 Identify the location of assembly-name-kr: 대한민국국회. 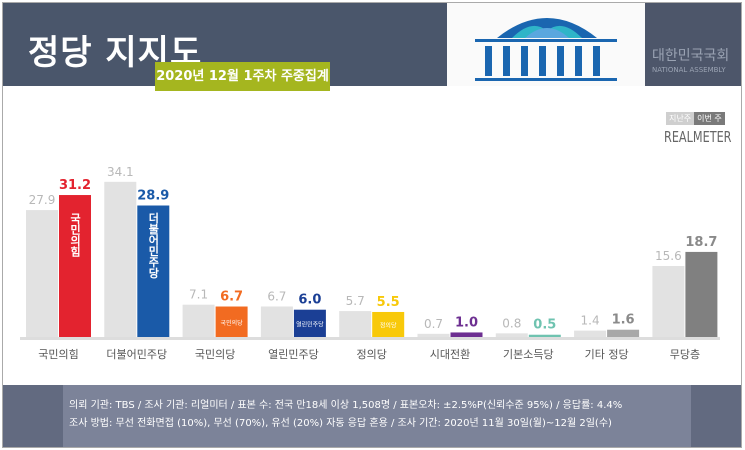
(691, 56).